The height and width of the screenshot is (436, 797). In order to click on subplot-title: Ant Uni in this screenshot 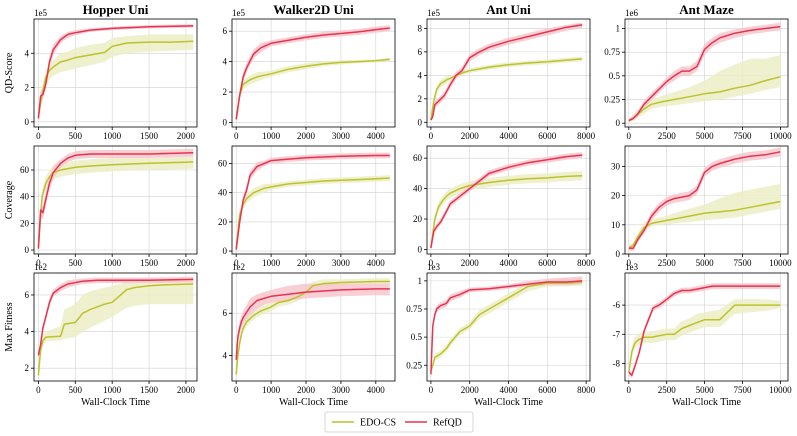, I will do `click(508, 9)`.